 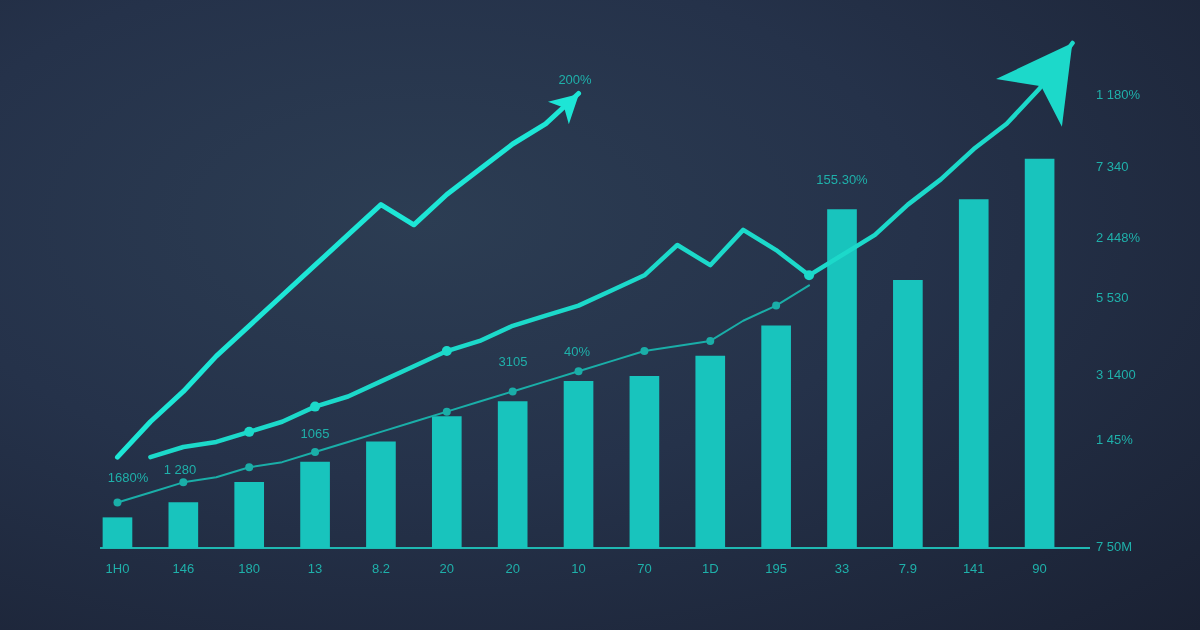 What do you see at coordinates (1118, 237) in the screenshot?
I see `text: 2 448%` at bounding box center [1118, 237].